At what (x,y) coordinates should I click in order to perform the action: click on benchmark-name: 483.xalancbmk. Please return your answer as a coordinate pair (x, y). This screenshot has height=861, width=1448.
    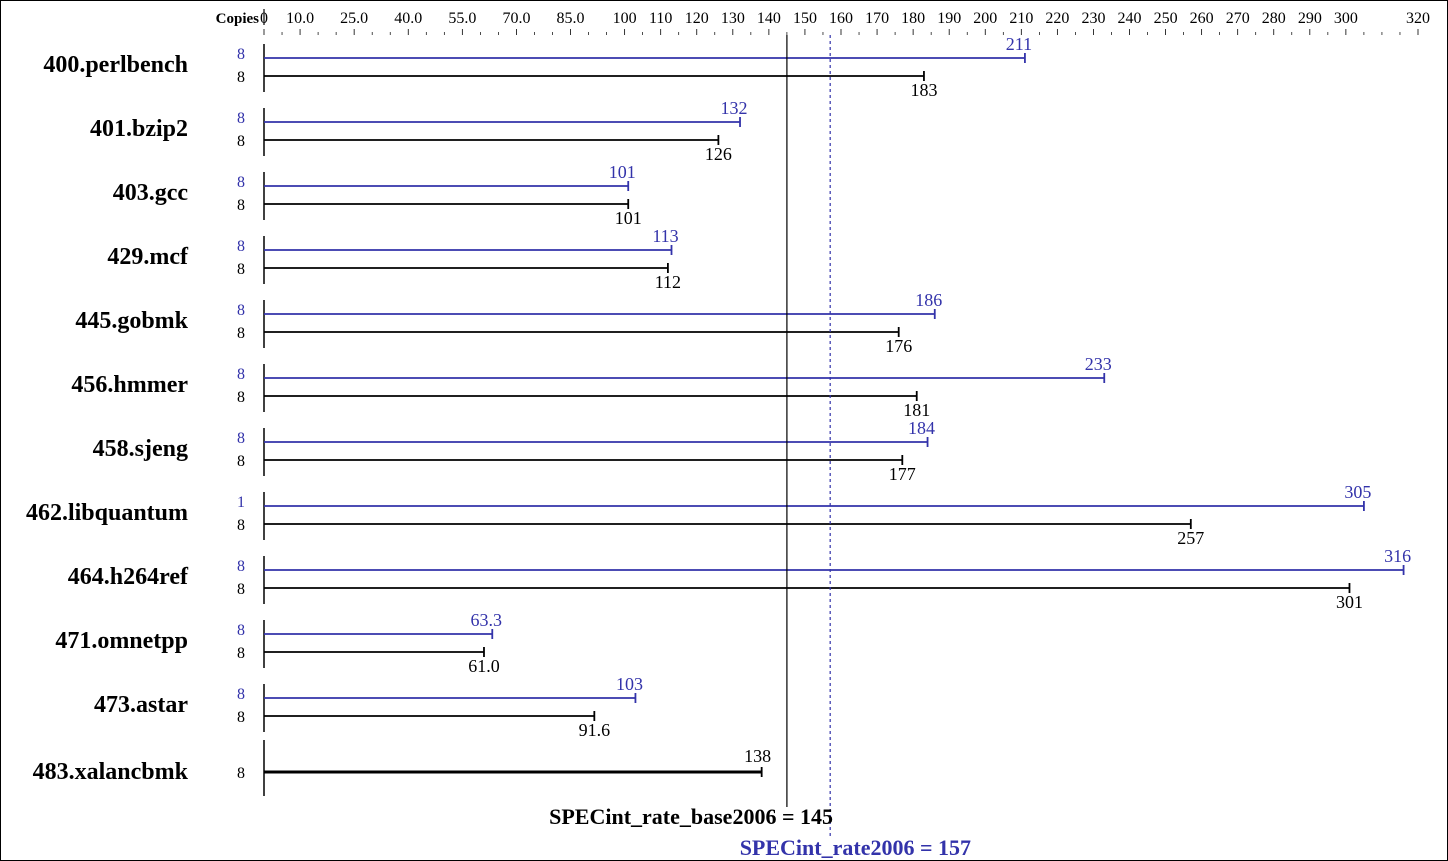
    Looking at the image, I should click on (111, 772).